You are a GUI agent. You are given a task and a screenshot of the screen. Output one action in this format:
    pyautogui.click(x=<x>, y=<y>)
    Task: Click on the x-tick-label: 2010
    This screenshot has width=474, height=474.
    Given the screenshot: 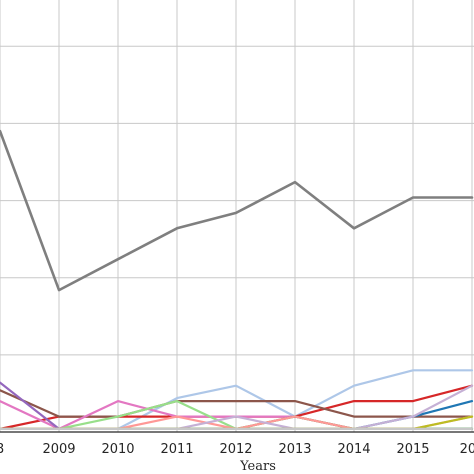 What is the action you would take?
    pyautogui.click(x=117, y=449)
    